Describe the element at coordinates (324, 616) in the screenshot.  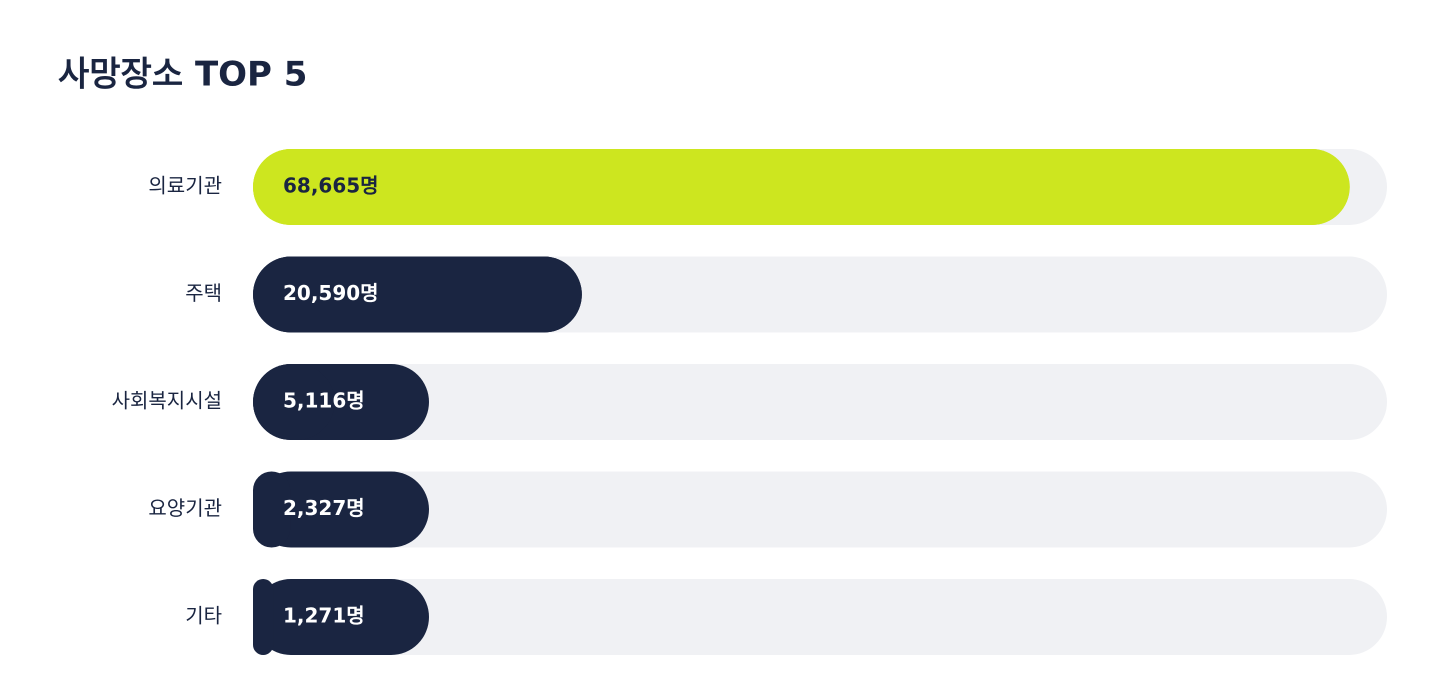
I see `value-label: 1,271명` at that location.